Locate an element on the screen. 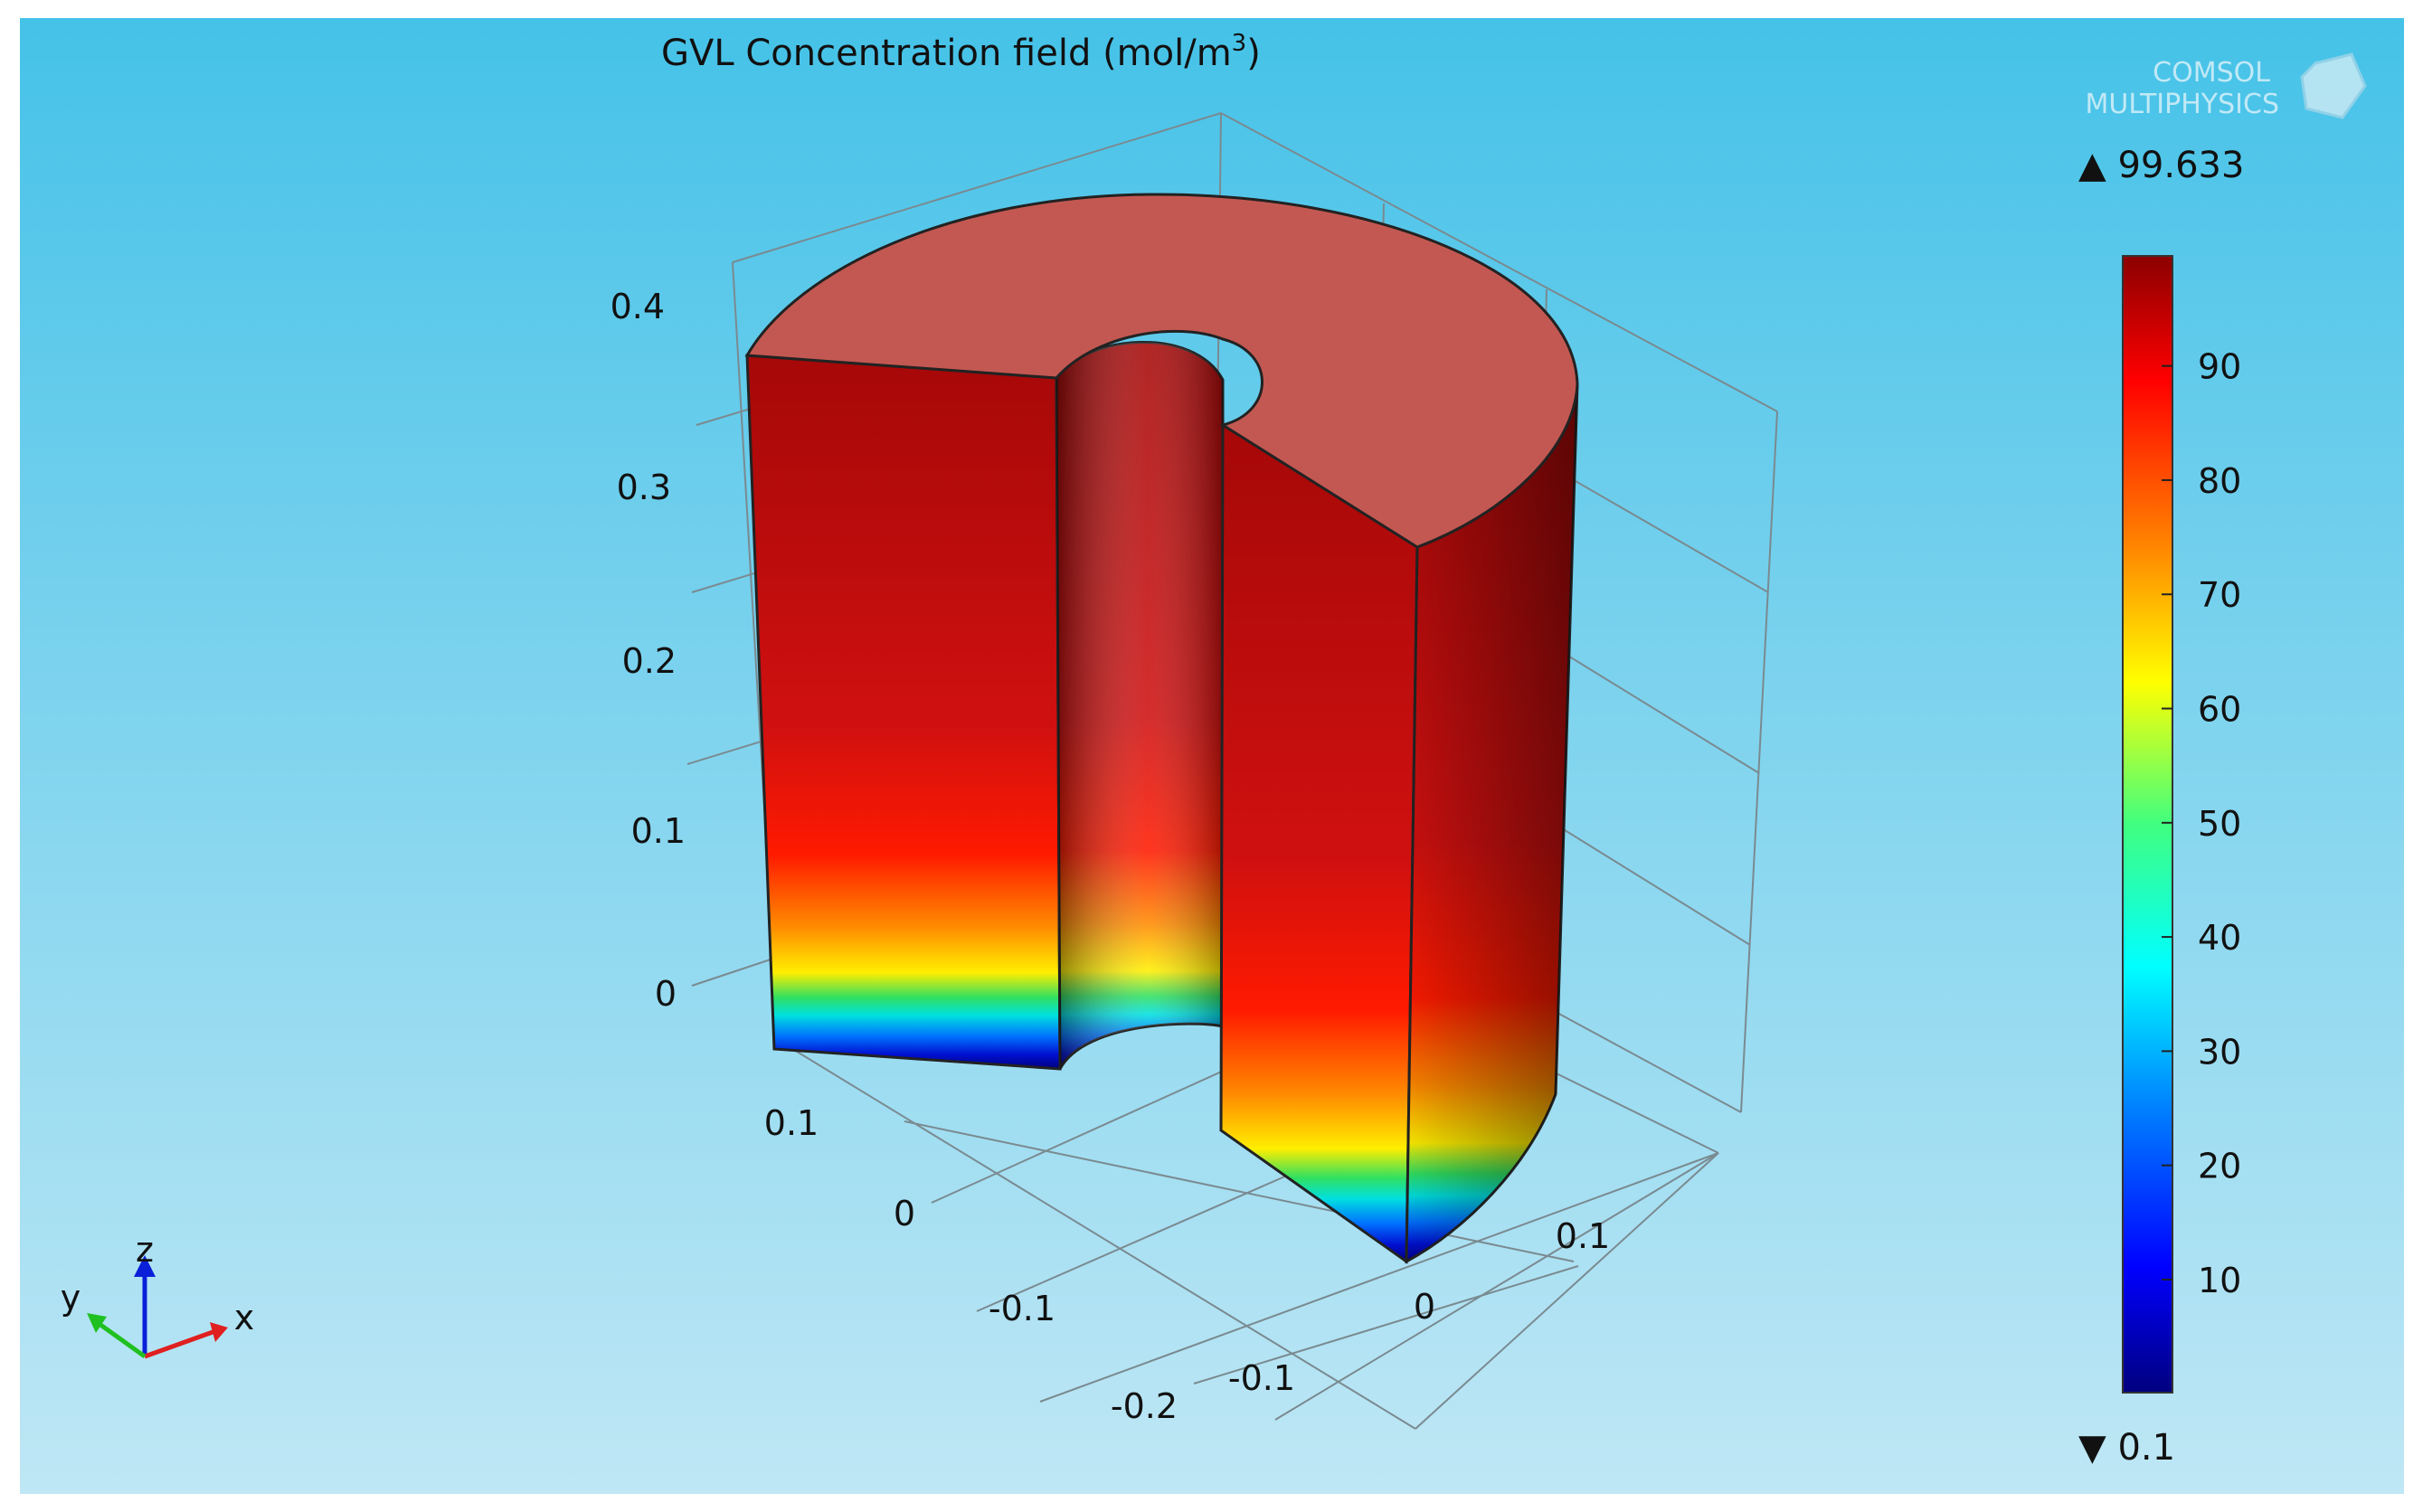 This screenshot has width=2423, height=1512. colorbar-tick-label: 40 is located at coordinates (2219, 938).